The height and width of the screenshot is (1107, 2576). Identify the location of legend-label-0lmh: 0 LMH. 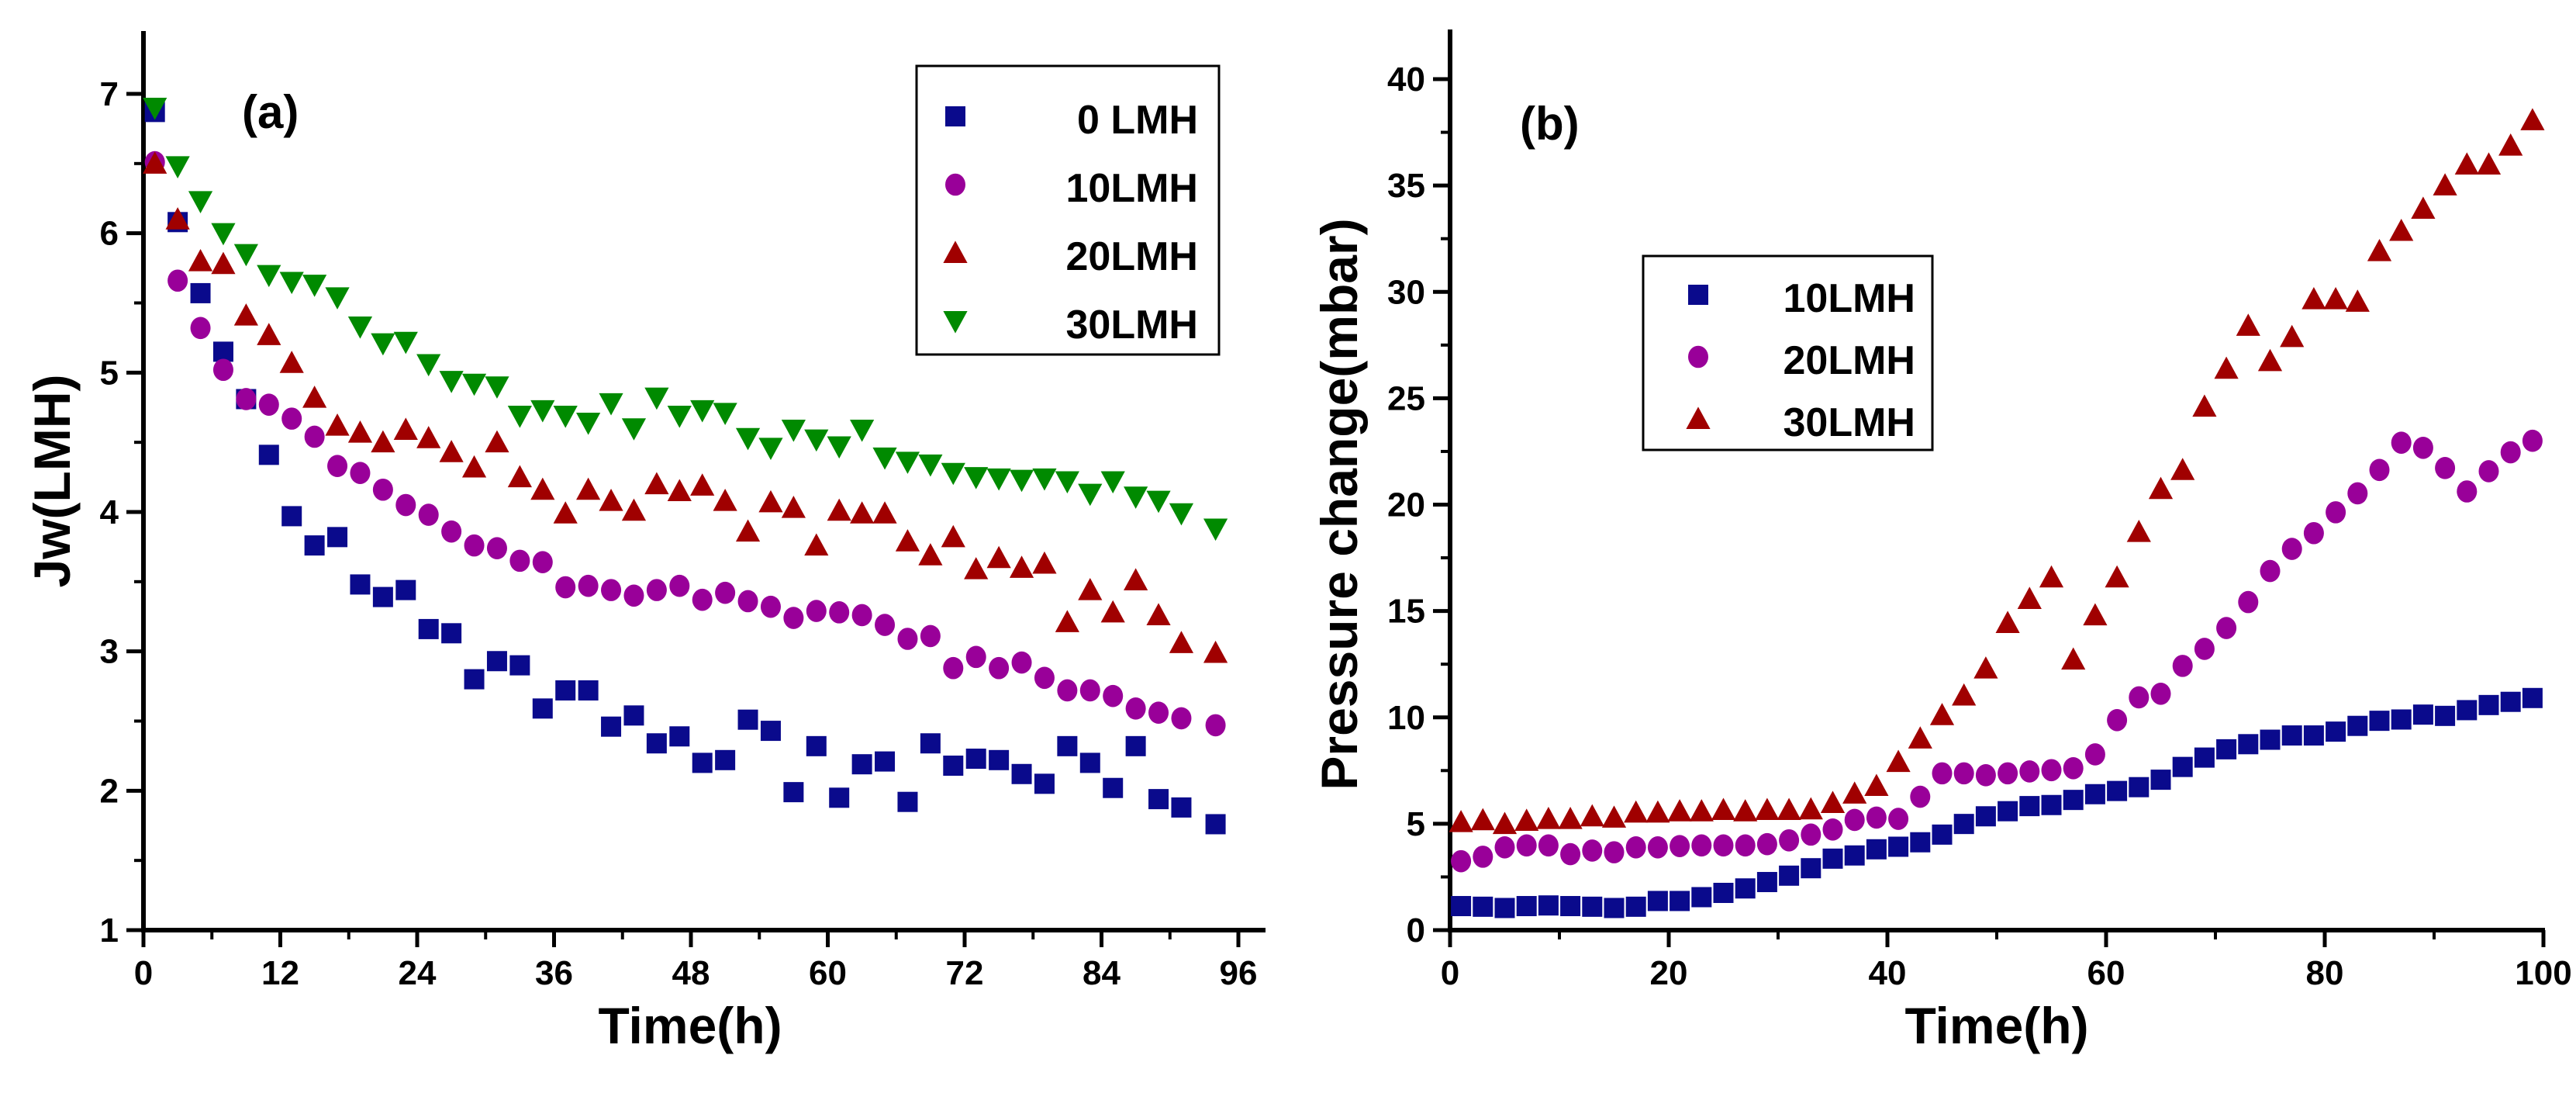
(1137, 120).